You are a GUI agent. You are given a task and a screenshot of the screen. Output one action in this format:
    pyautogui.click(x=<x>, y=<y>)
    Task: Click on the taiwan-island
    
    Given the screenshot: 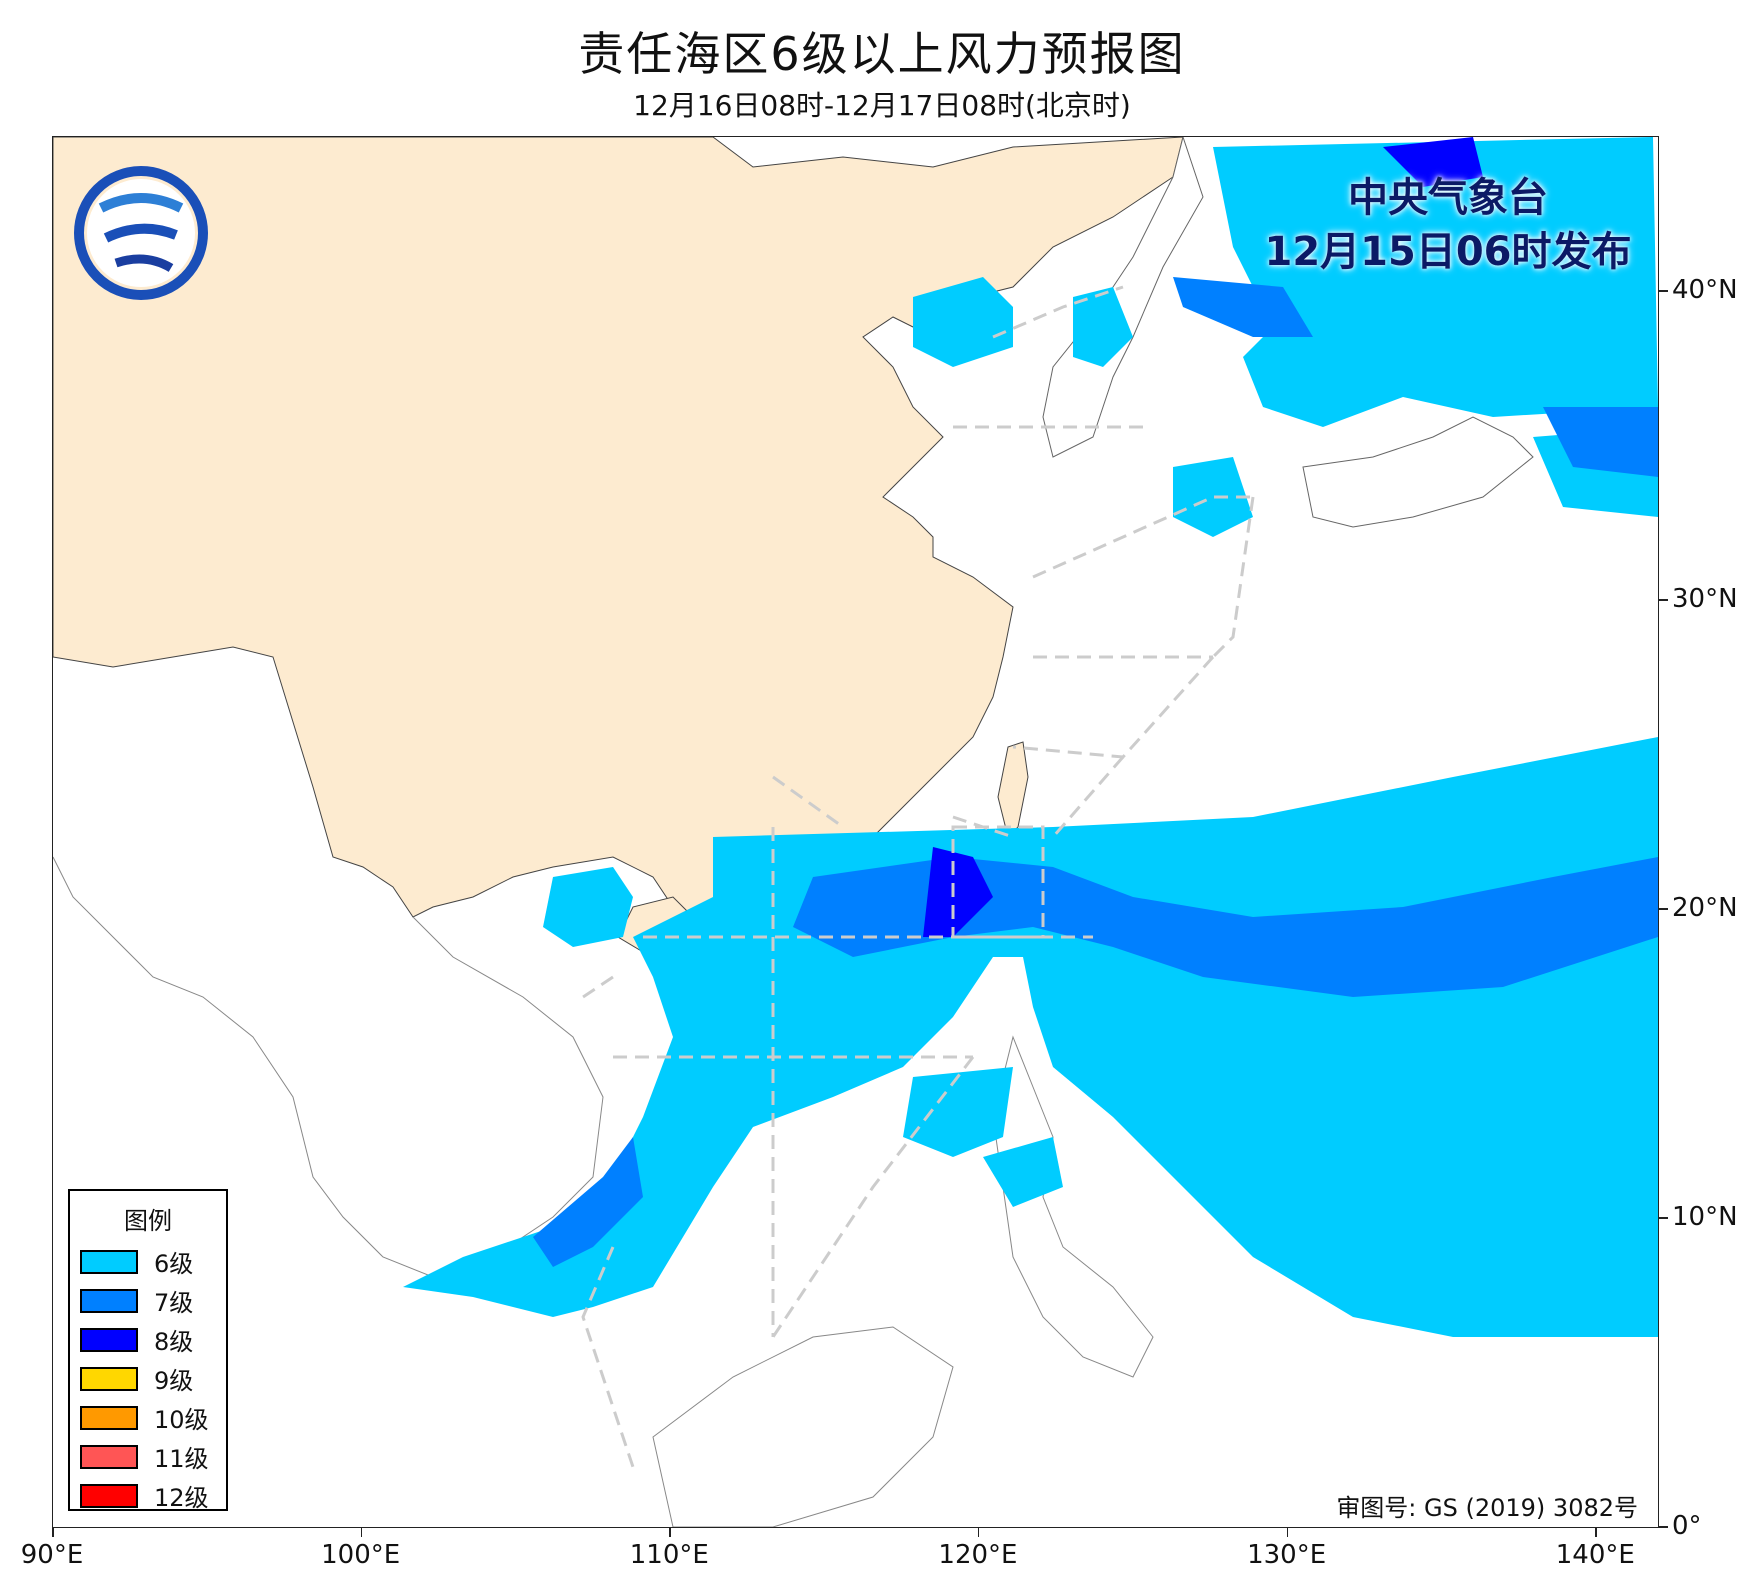 What is the action you would take?
    pyautogui.click(x=1013, y=789)
    